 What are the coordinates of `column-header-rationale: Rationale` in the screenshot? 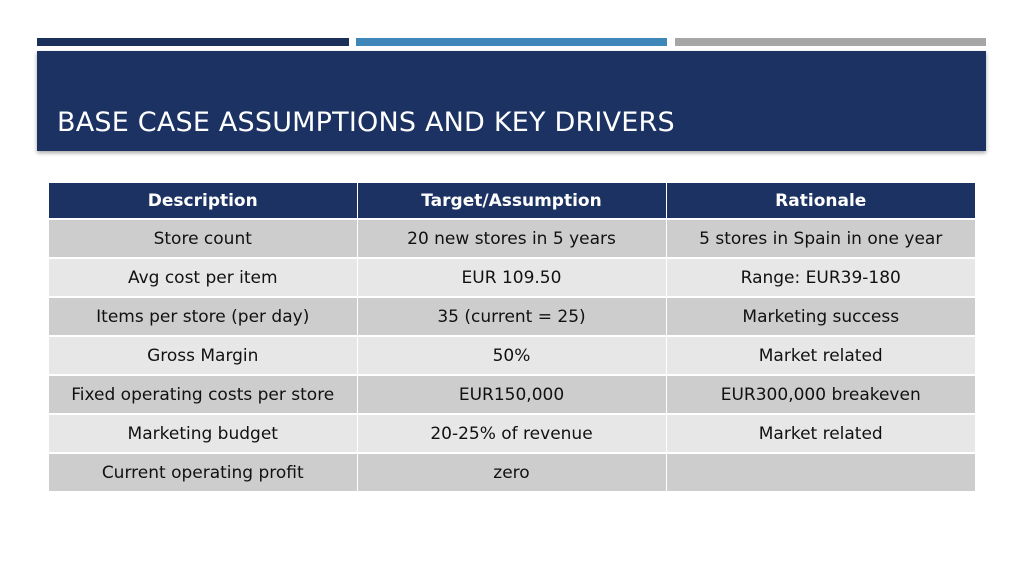 It's located at (820, 201).